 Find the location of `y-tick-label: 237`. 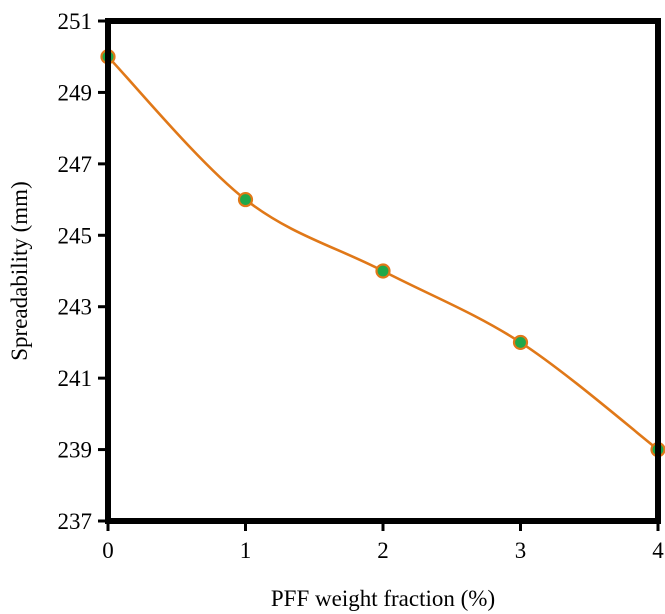

y-tick-label: 237 is located at coordinates (75, 521).